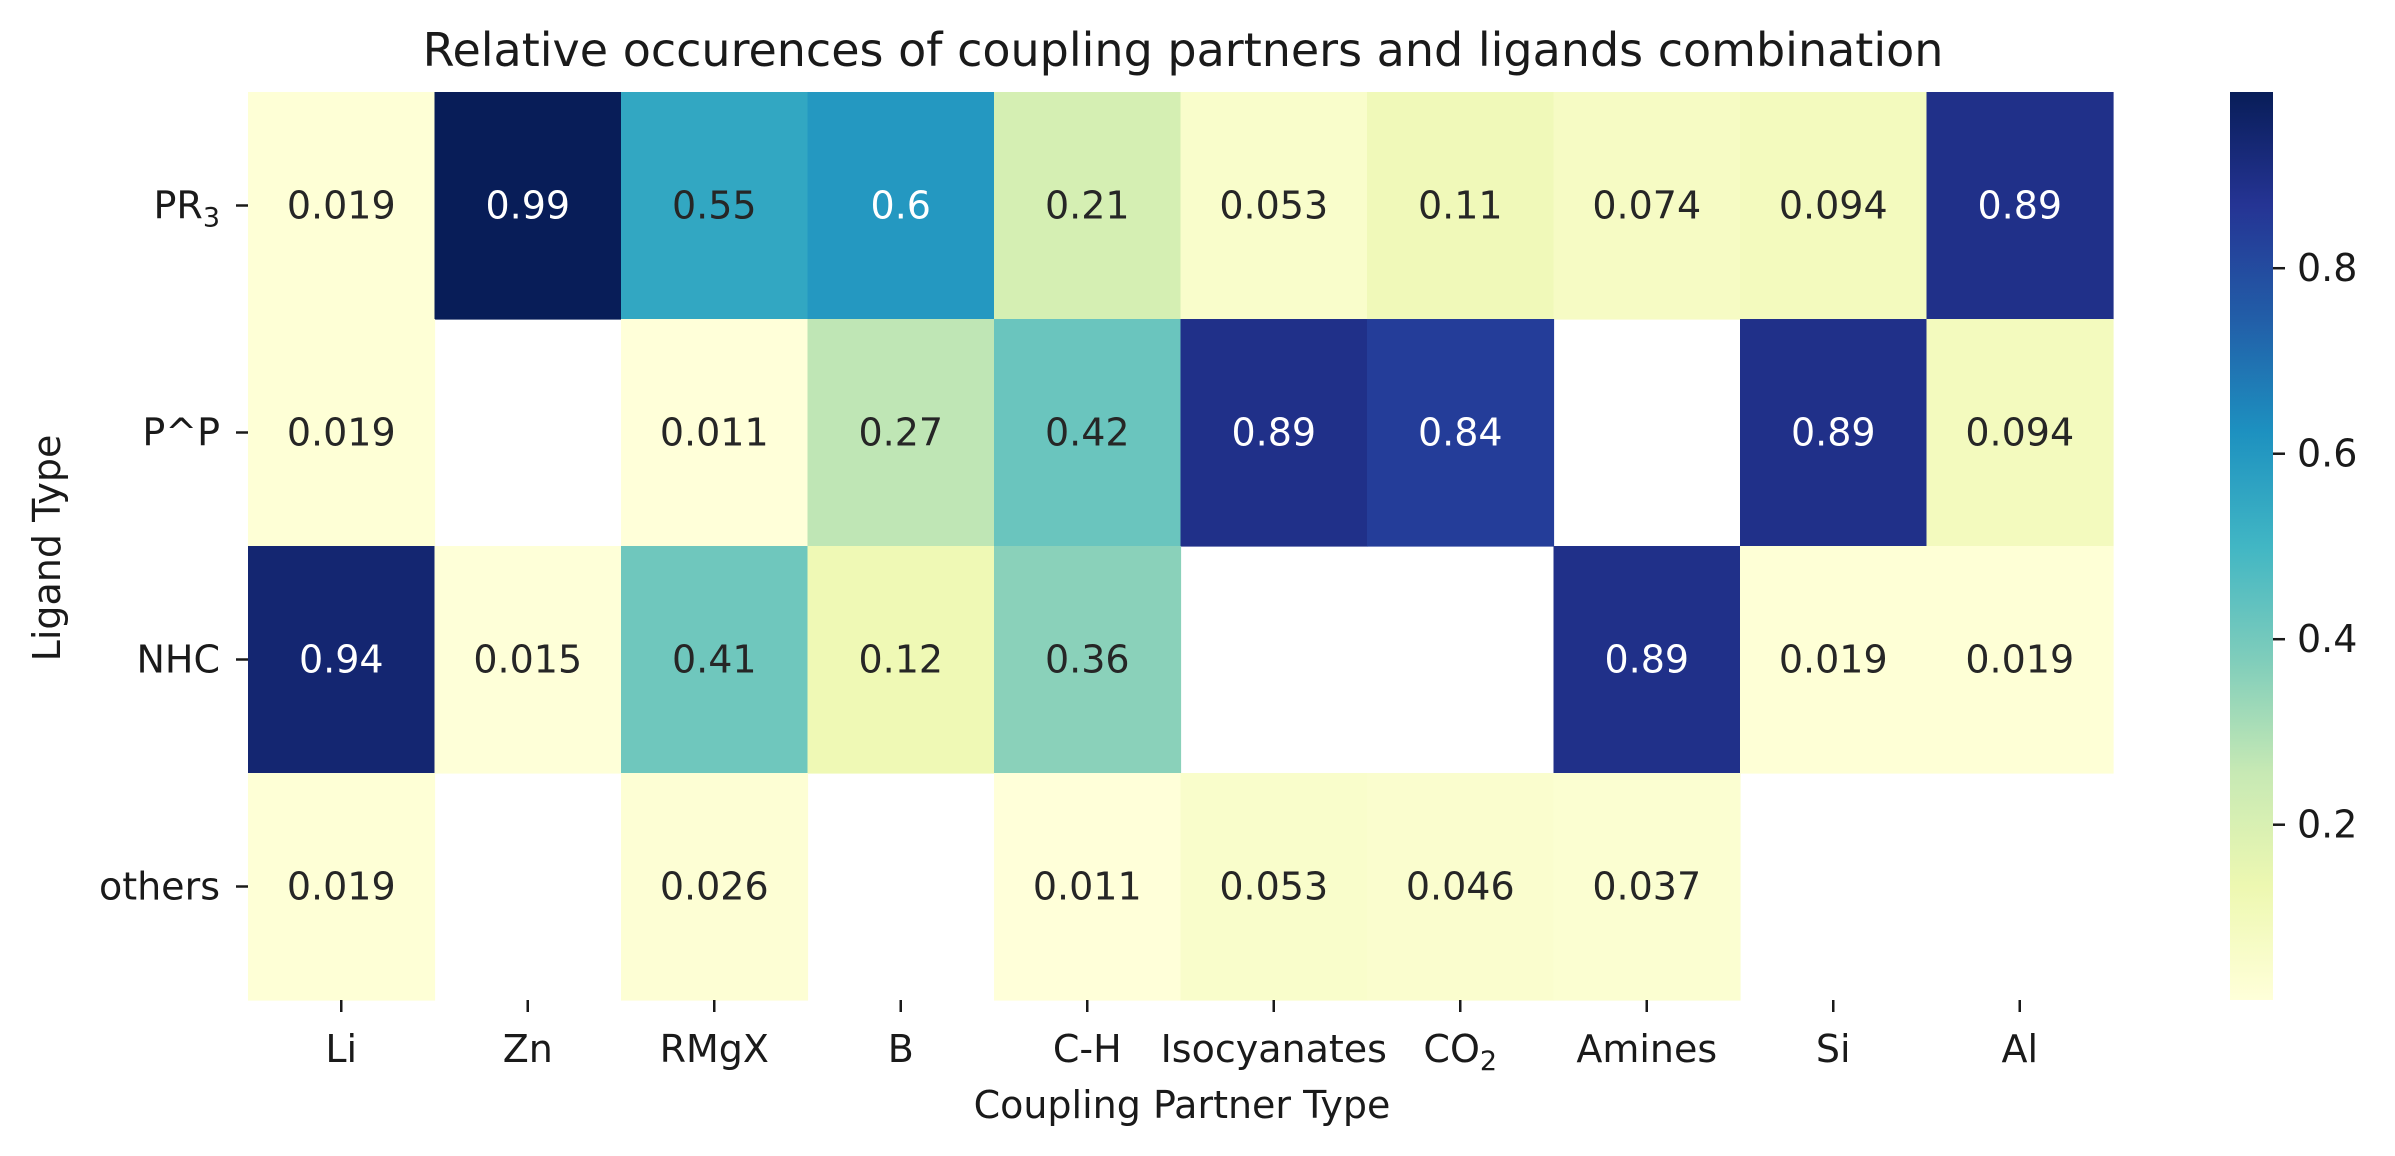 The image size is (2395, 1156). I want to click on x-tick-label: Si, so click(1833, 1049).